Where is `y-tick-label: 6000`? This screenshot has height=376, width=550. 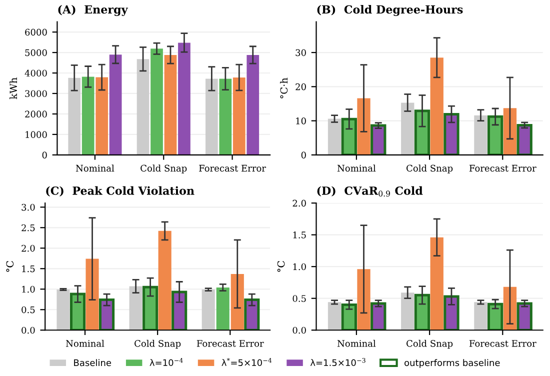 y-tick-label: 6000 is located at coordinates (36, 32).